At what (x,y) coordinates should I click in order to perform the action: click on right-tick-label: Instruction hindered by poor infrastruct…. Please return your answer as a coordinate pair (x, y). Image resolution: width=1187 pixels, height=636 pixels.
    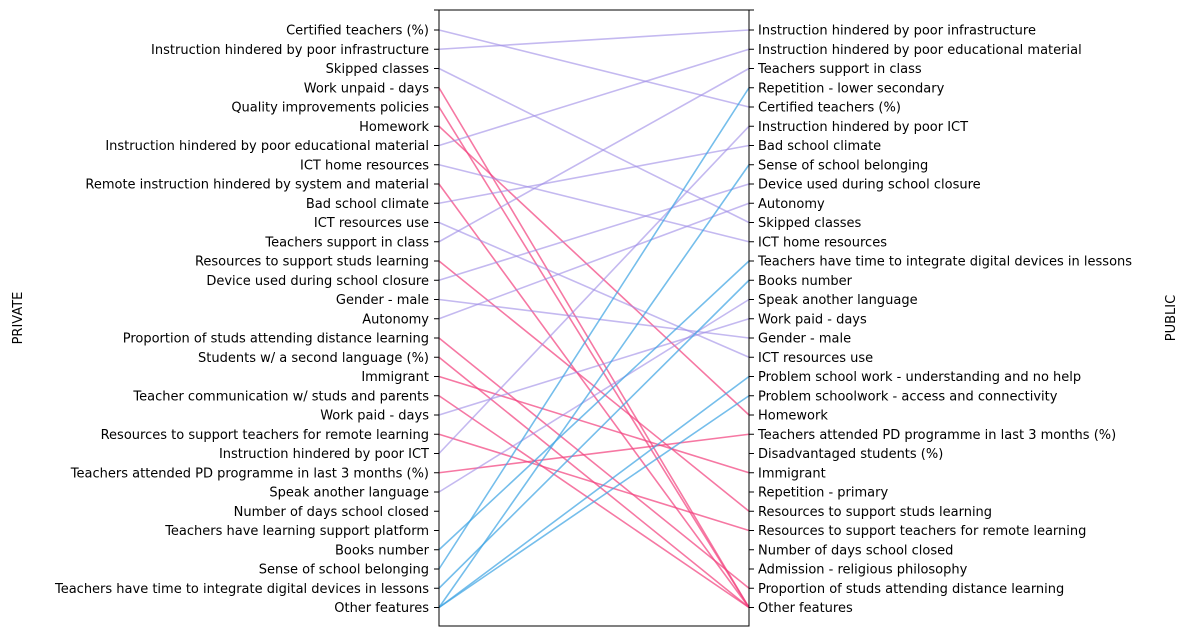
    Looking at the image, I should click on (897, 31).